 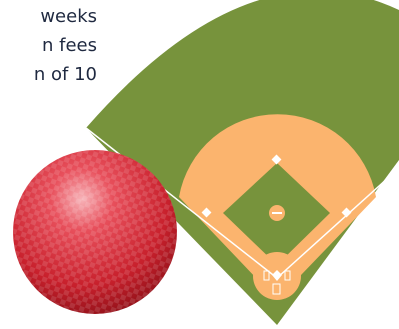 I want to click on foul-line, so click(x=337, y=223).